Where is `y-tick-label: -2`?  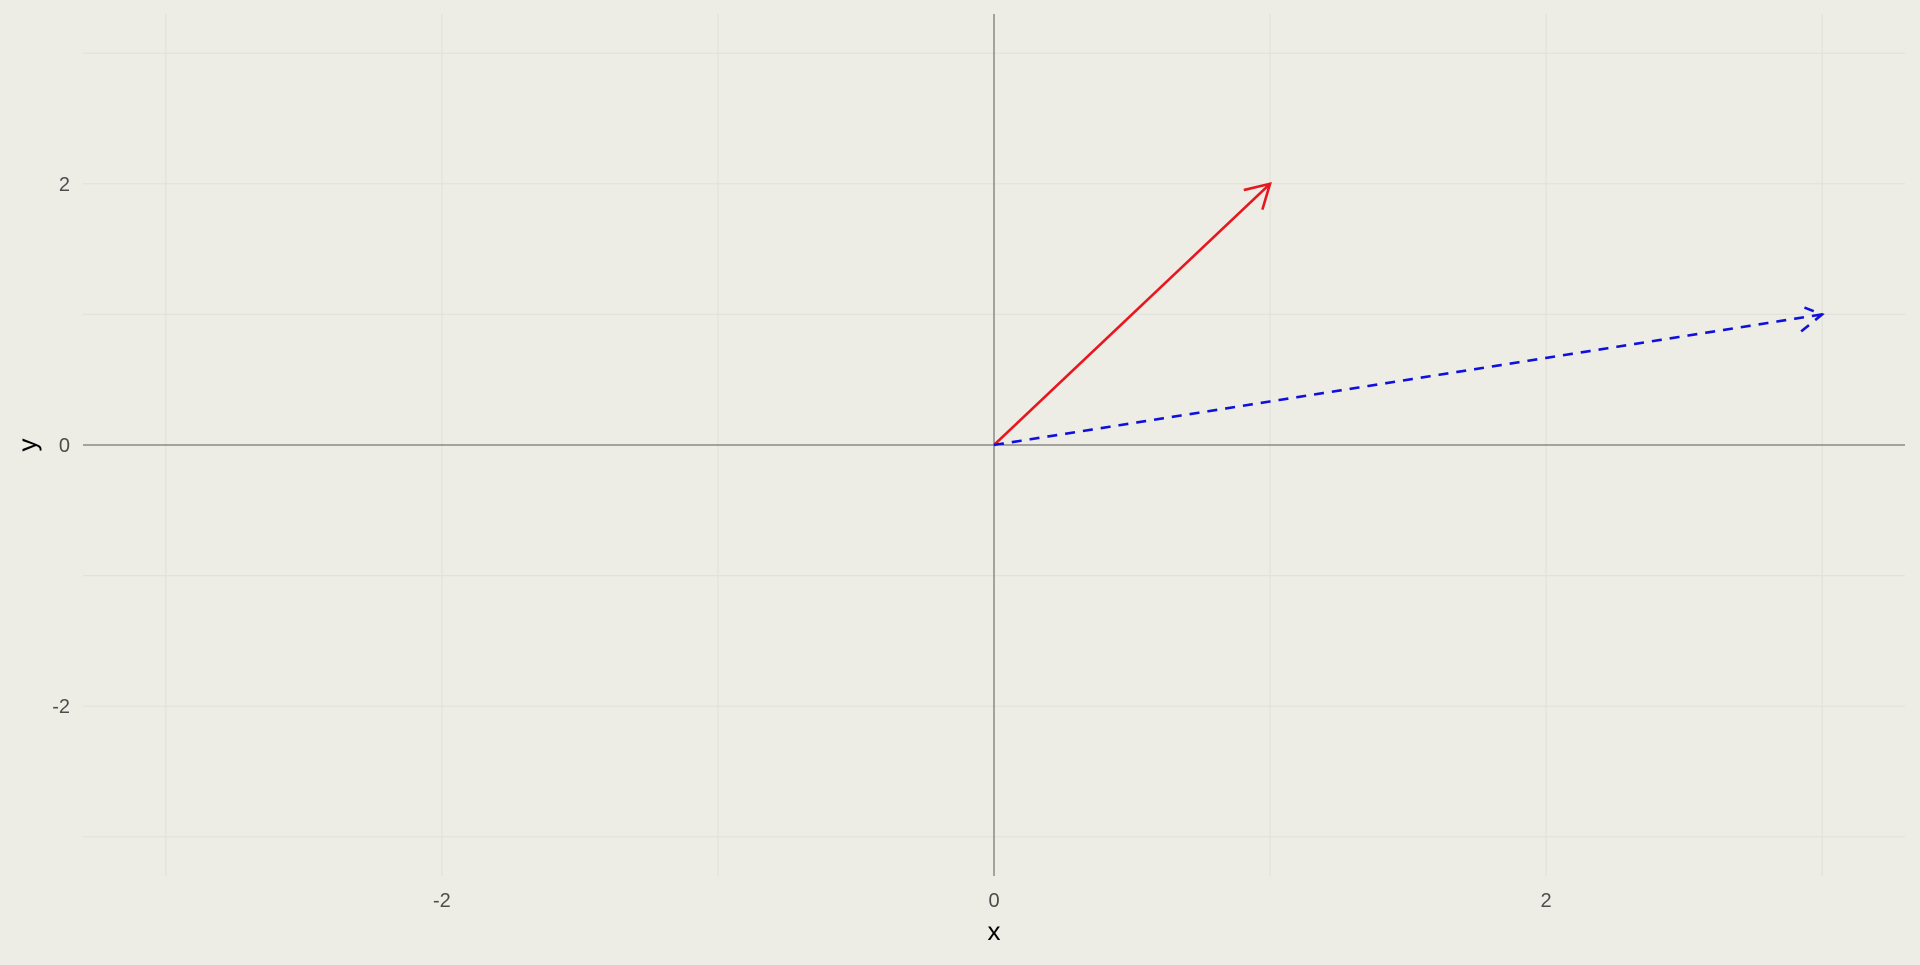
y-tick-label: -2 is located at coordinates (61, 707).